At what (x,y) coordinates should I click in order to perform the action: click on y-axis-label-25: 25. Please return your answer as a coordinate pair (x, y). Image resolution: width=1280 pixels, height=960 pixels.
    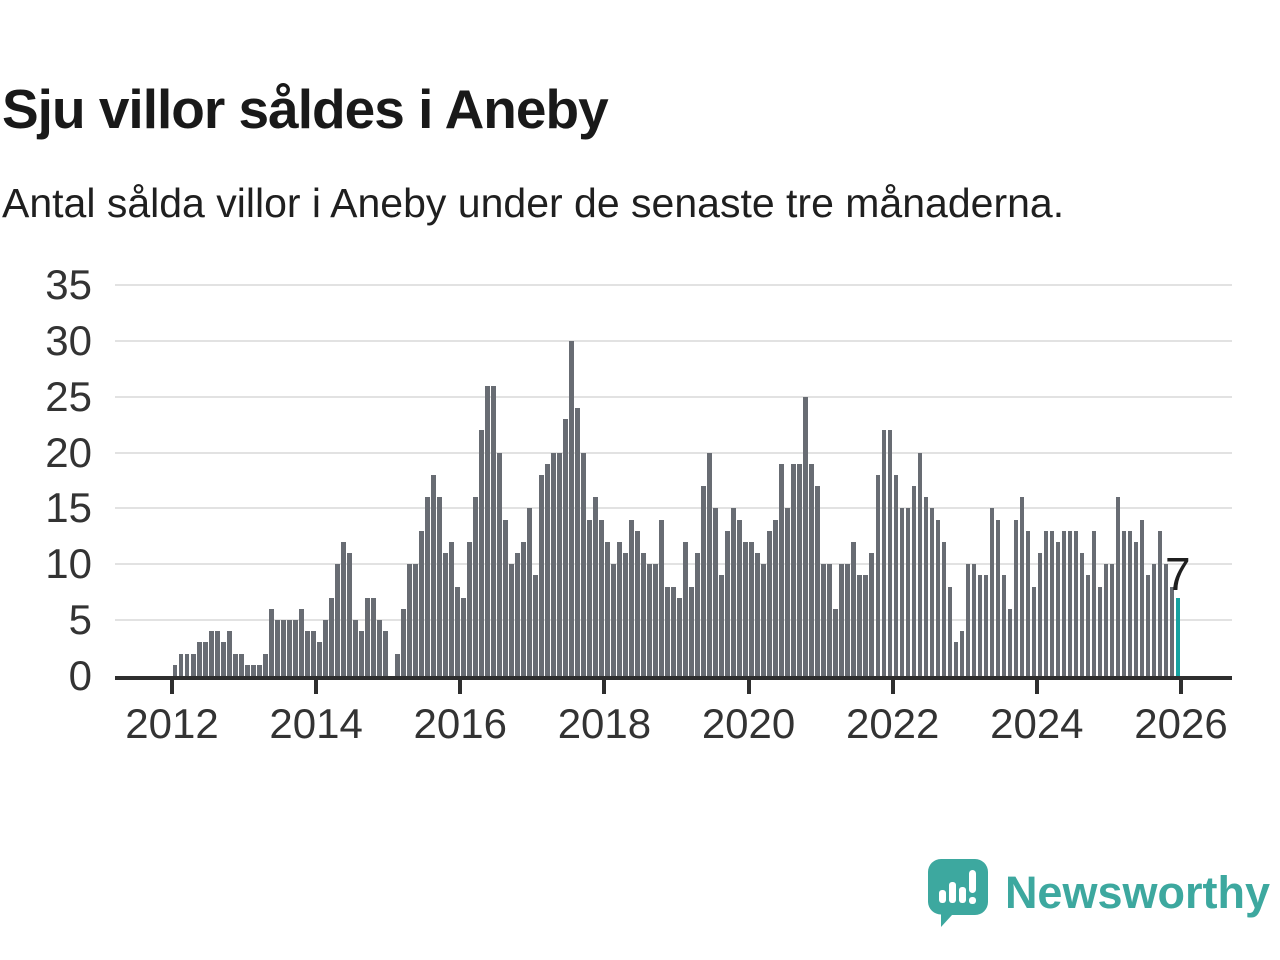
    Looking at the image, I should click on (68, 396).